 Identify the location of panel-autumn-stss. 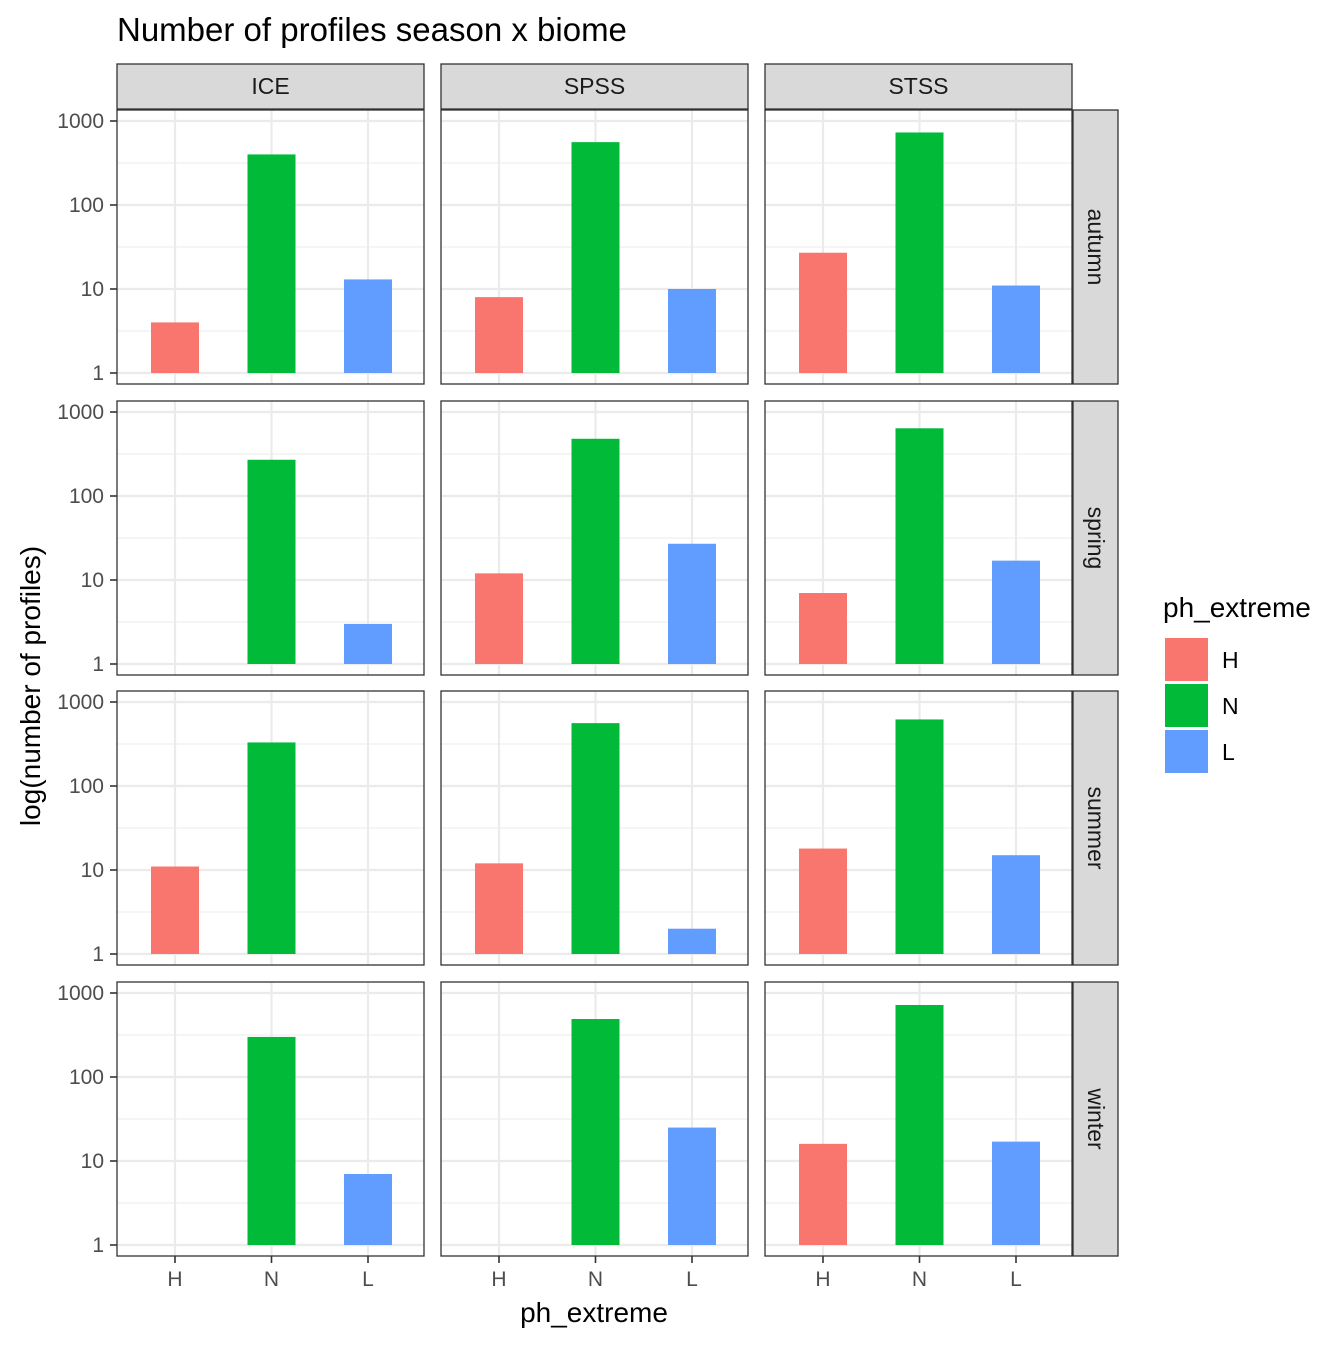
(918, 247).